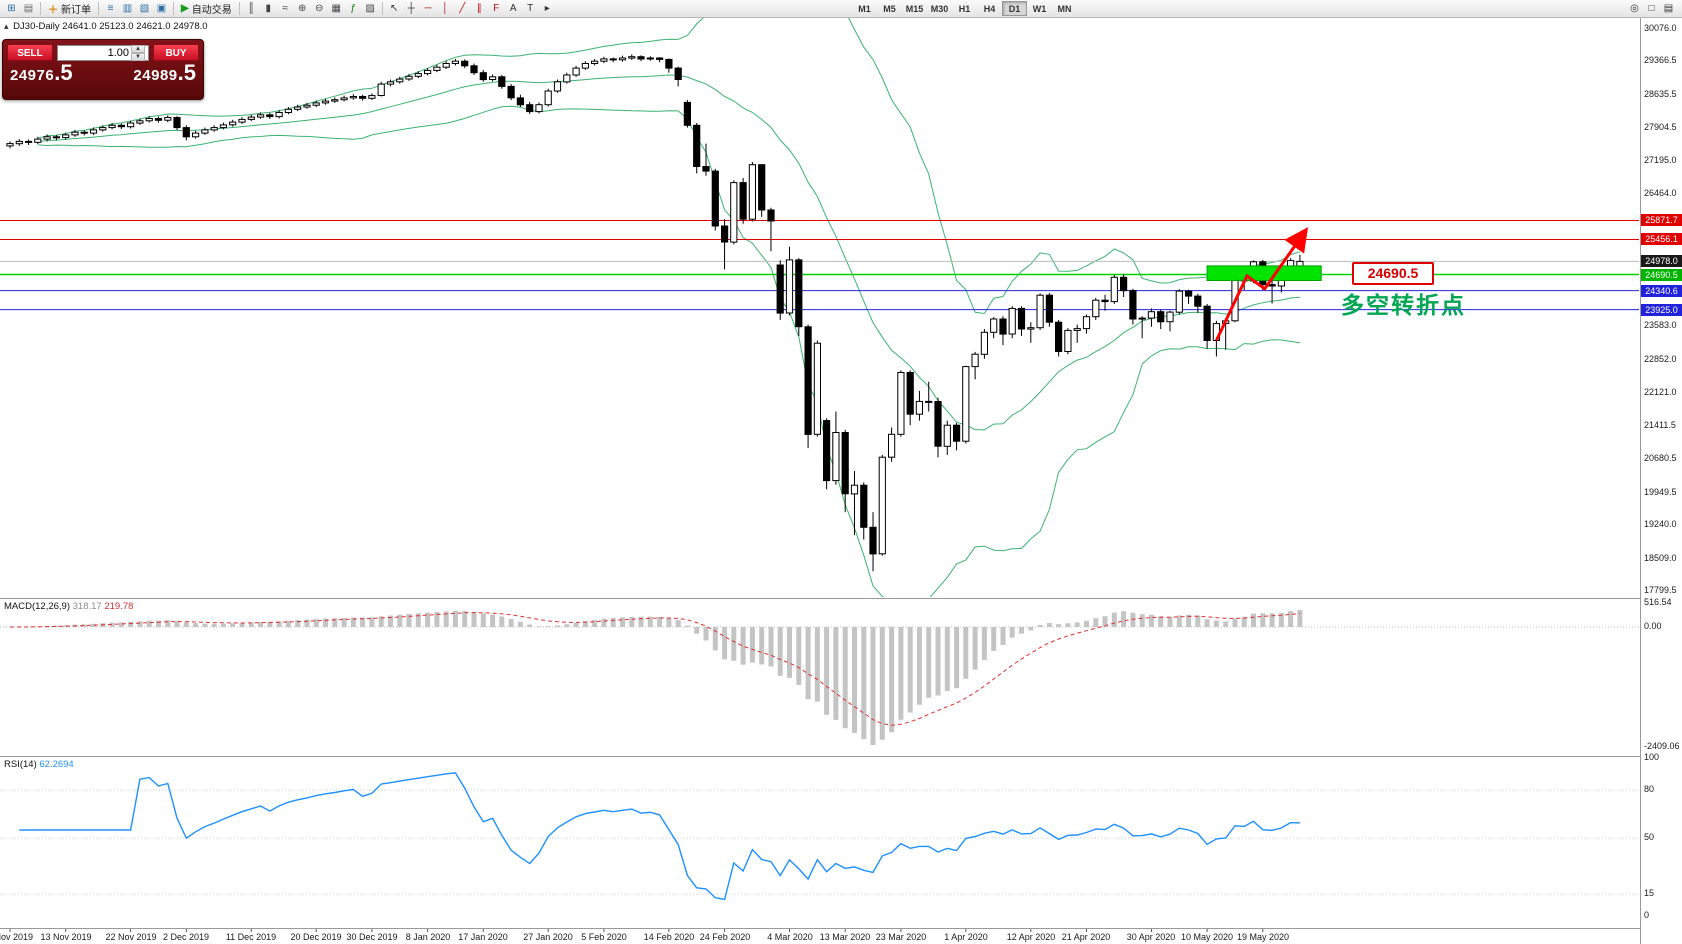  I want to click on chart-profiles-icon: ▤, so click(28, 8).